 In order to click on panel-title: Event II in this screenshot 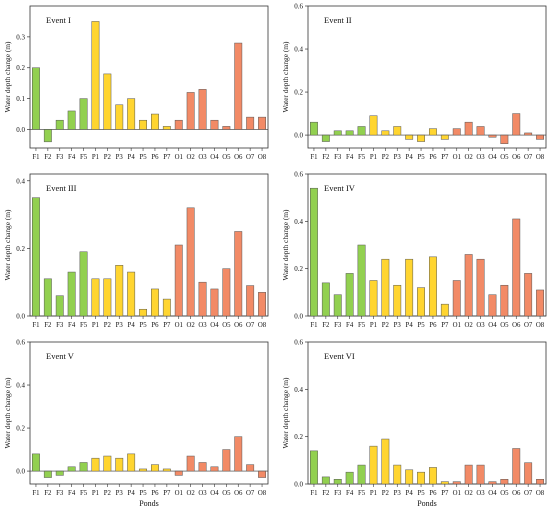, I will do `click(338, 20)`.